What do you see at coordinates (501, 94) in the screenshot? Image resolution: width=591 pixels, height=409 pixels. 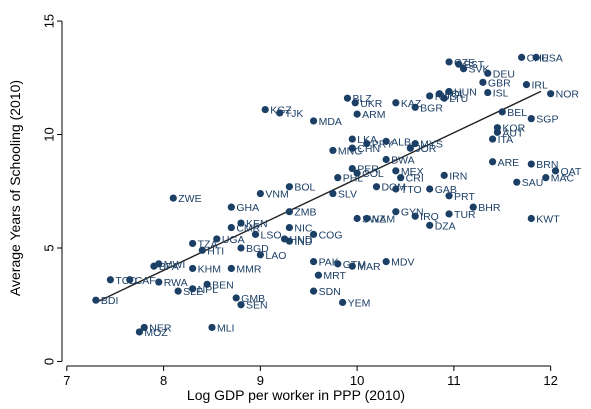 I see `data-point-label: ISL` at bounding box center [501, 94].